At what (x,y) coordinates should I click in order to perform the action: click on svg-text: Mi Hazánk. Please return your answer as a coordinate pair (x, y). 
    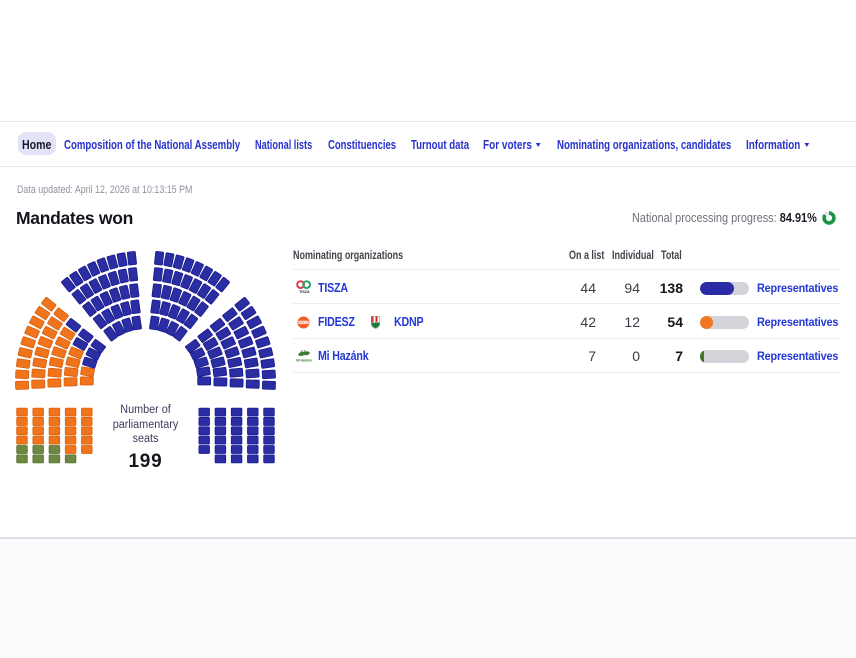
    Looking at the image, I should click on (304, 361).